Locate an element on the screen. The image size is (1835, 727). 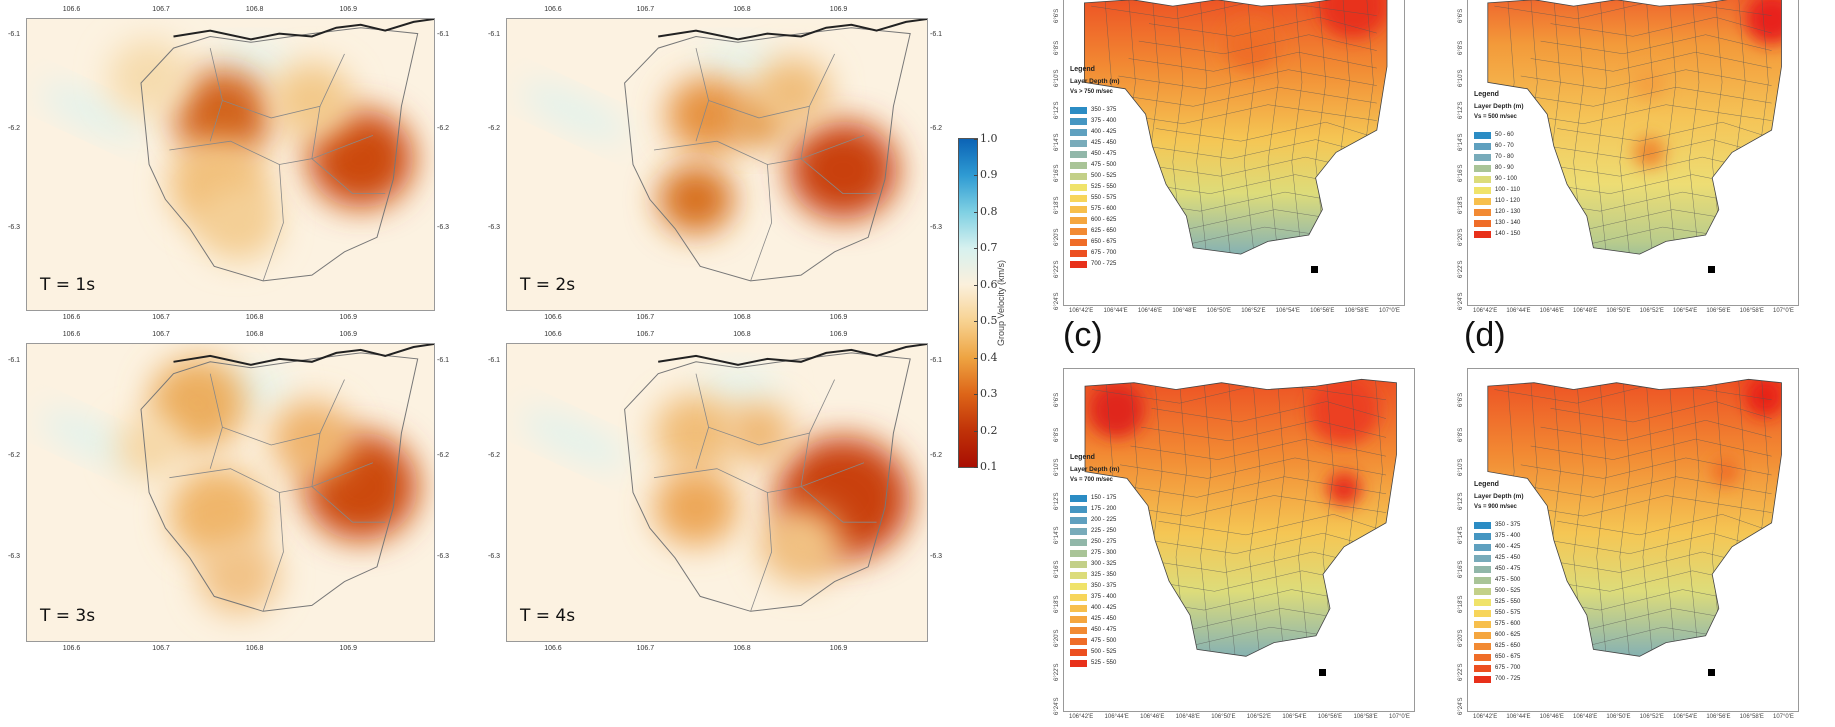
legend-item-label: 425 - 450 is located at coordinates (1104, 619).